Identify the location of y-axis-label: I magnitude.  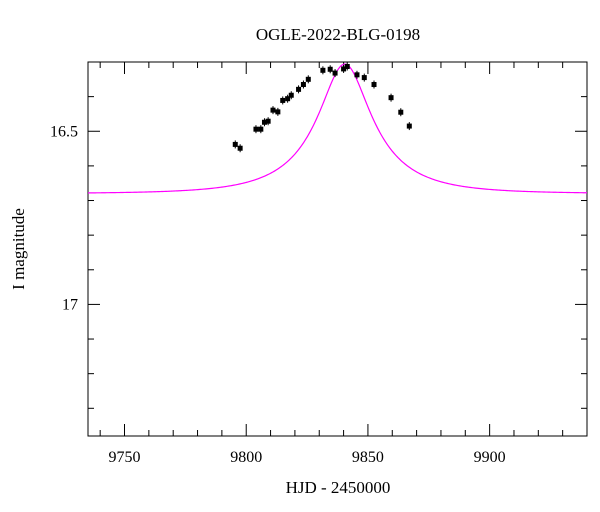
(18, 249).